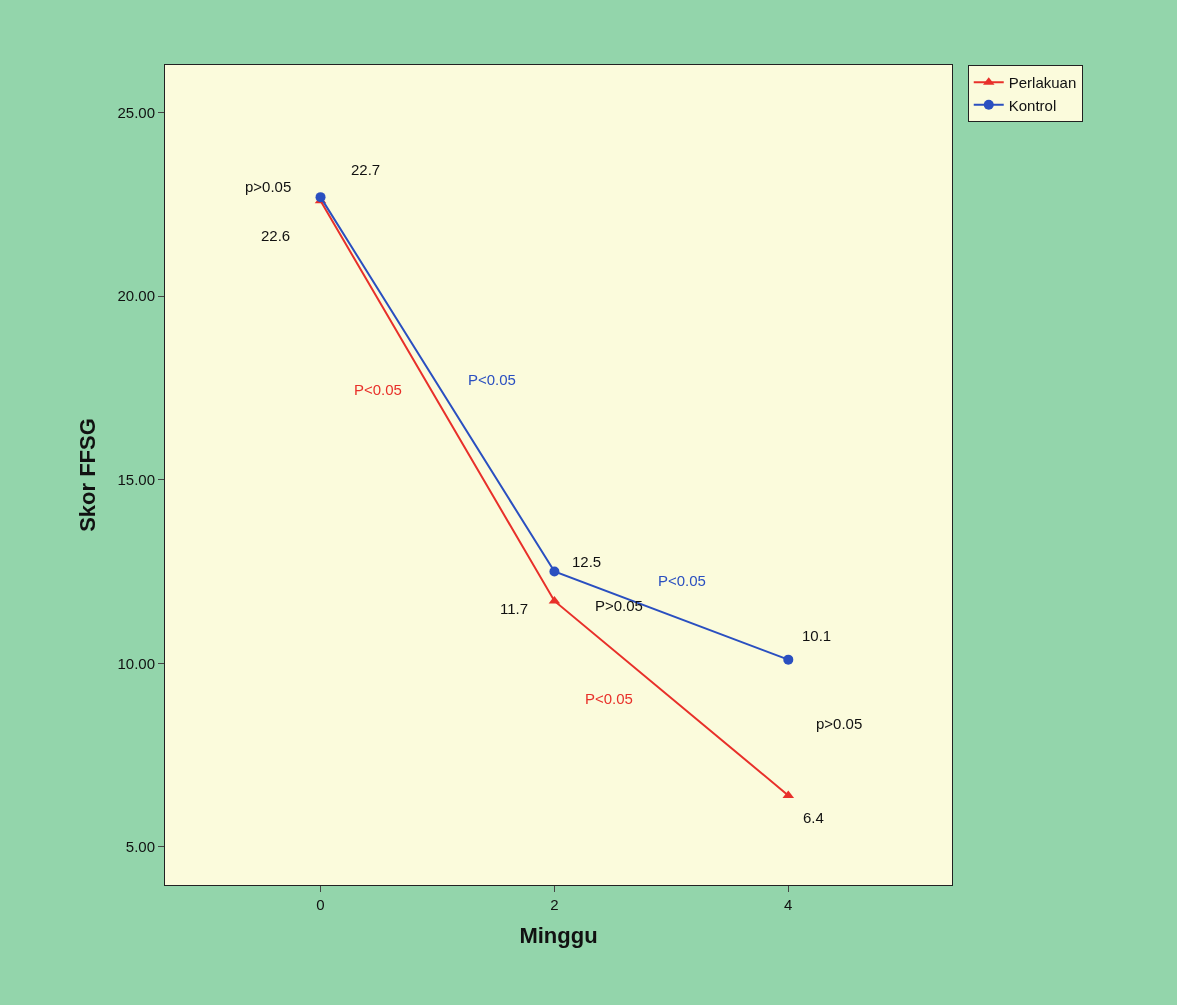 Image resolution: width=1177 pixels, height=1005 pixels. What do you see at coordinates (136, 480) in the screenshot?
I see `y-tick-label: 15.00` at bounding box center [136, 480].